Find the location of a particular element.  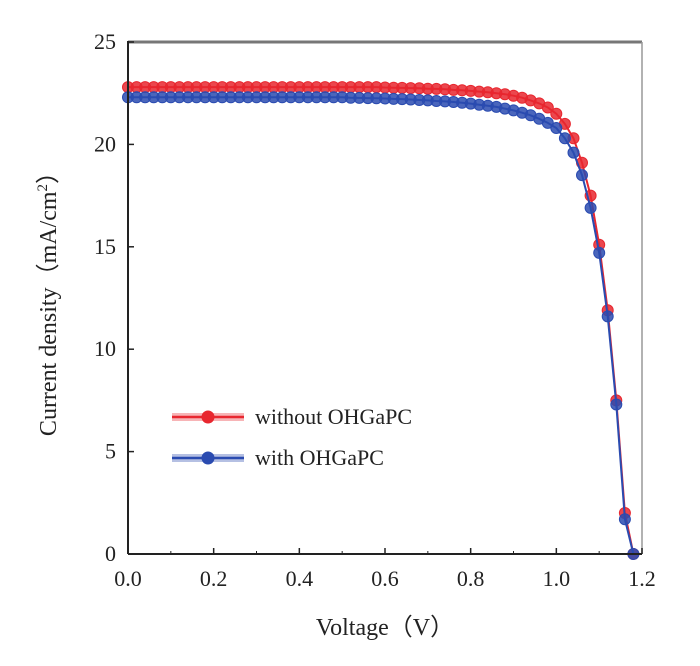

y-tick-label: 25 is located at coordinates (105, 41).